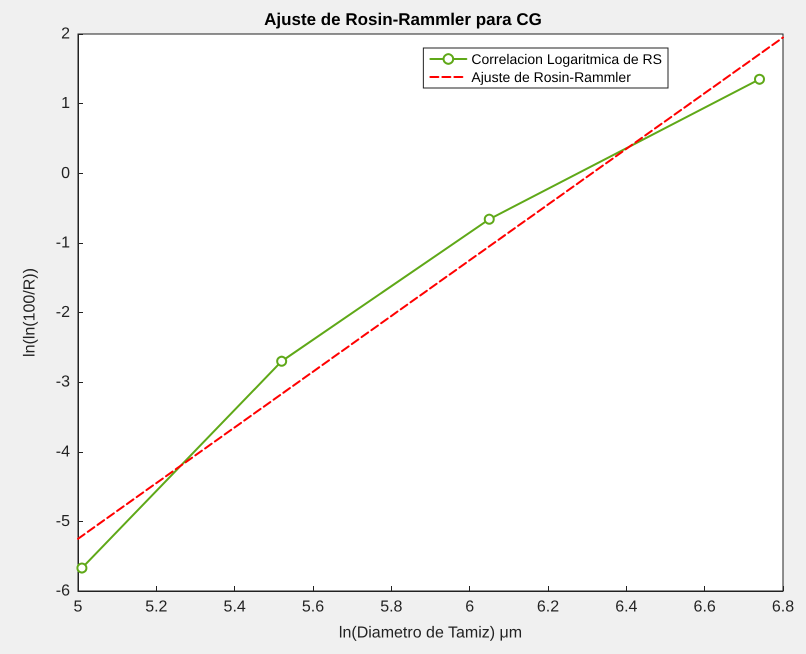  I want to click on x-tick-label: 5.4, so click(235, 607).